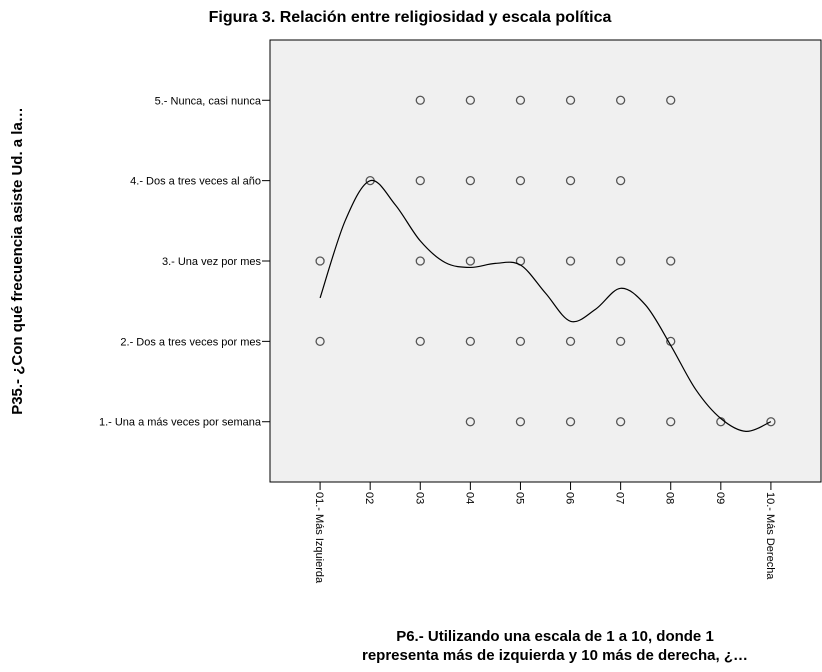  Describe the element at coordinates (212, 262) in the screenshot. I see `y-tick-label: 3.- Una vez por mes` at that location.